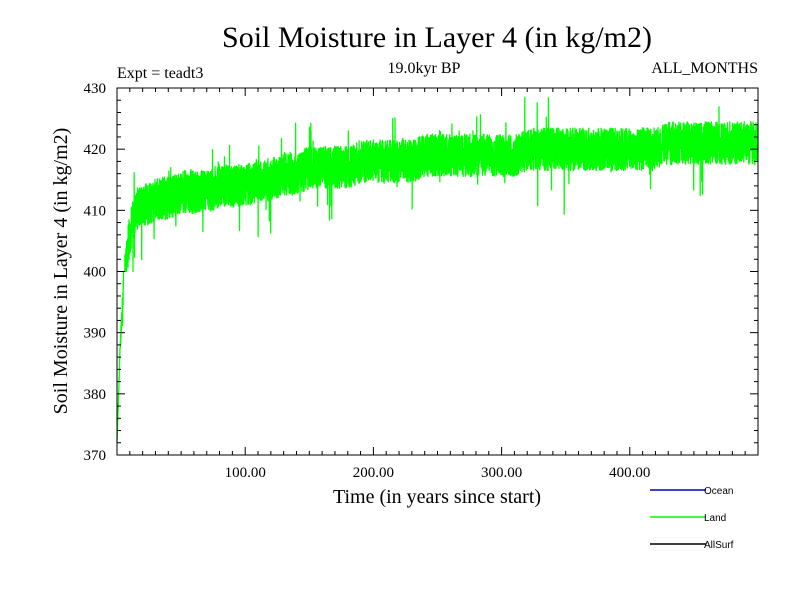  What do you see at coordinates (501, 473) in the screenshot?
I see `x-tick-label: 300.00` at bounding box center [501, 473].